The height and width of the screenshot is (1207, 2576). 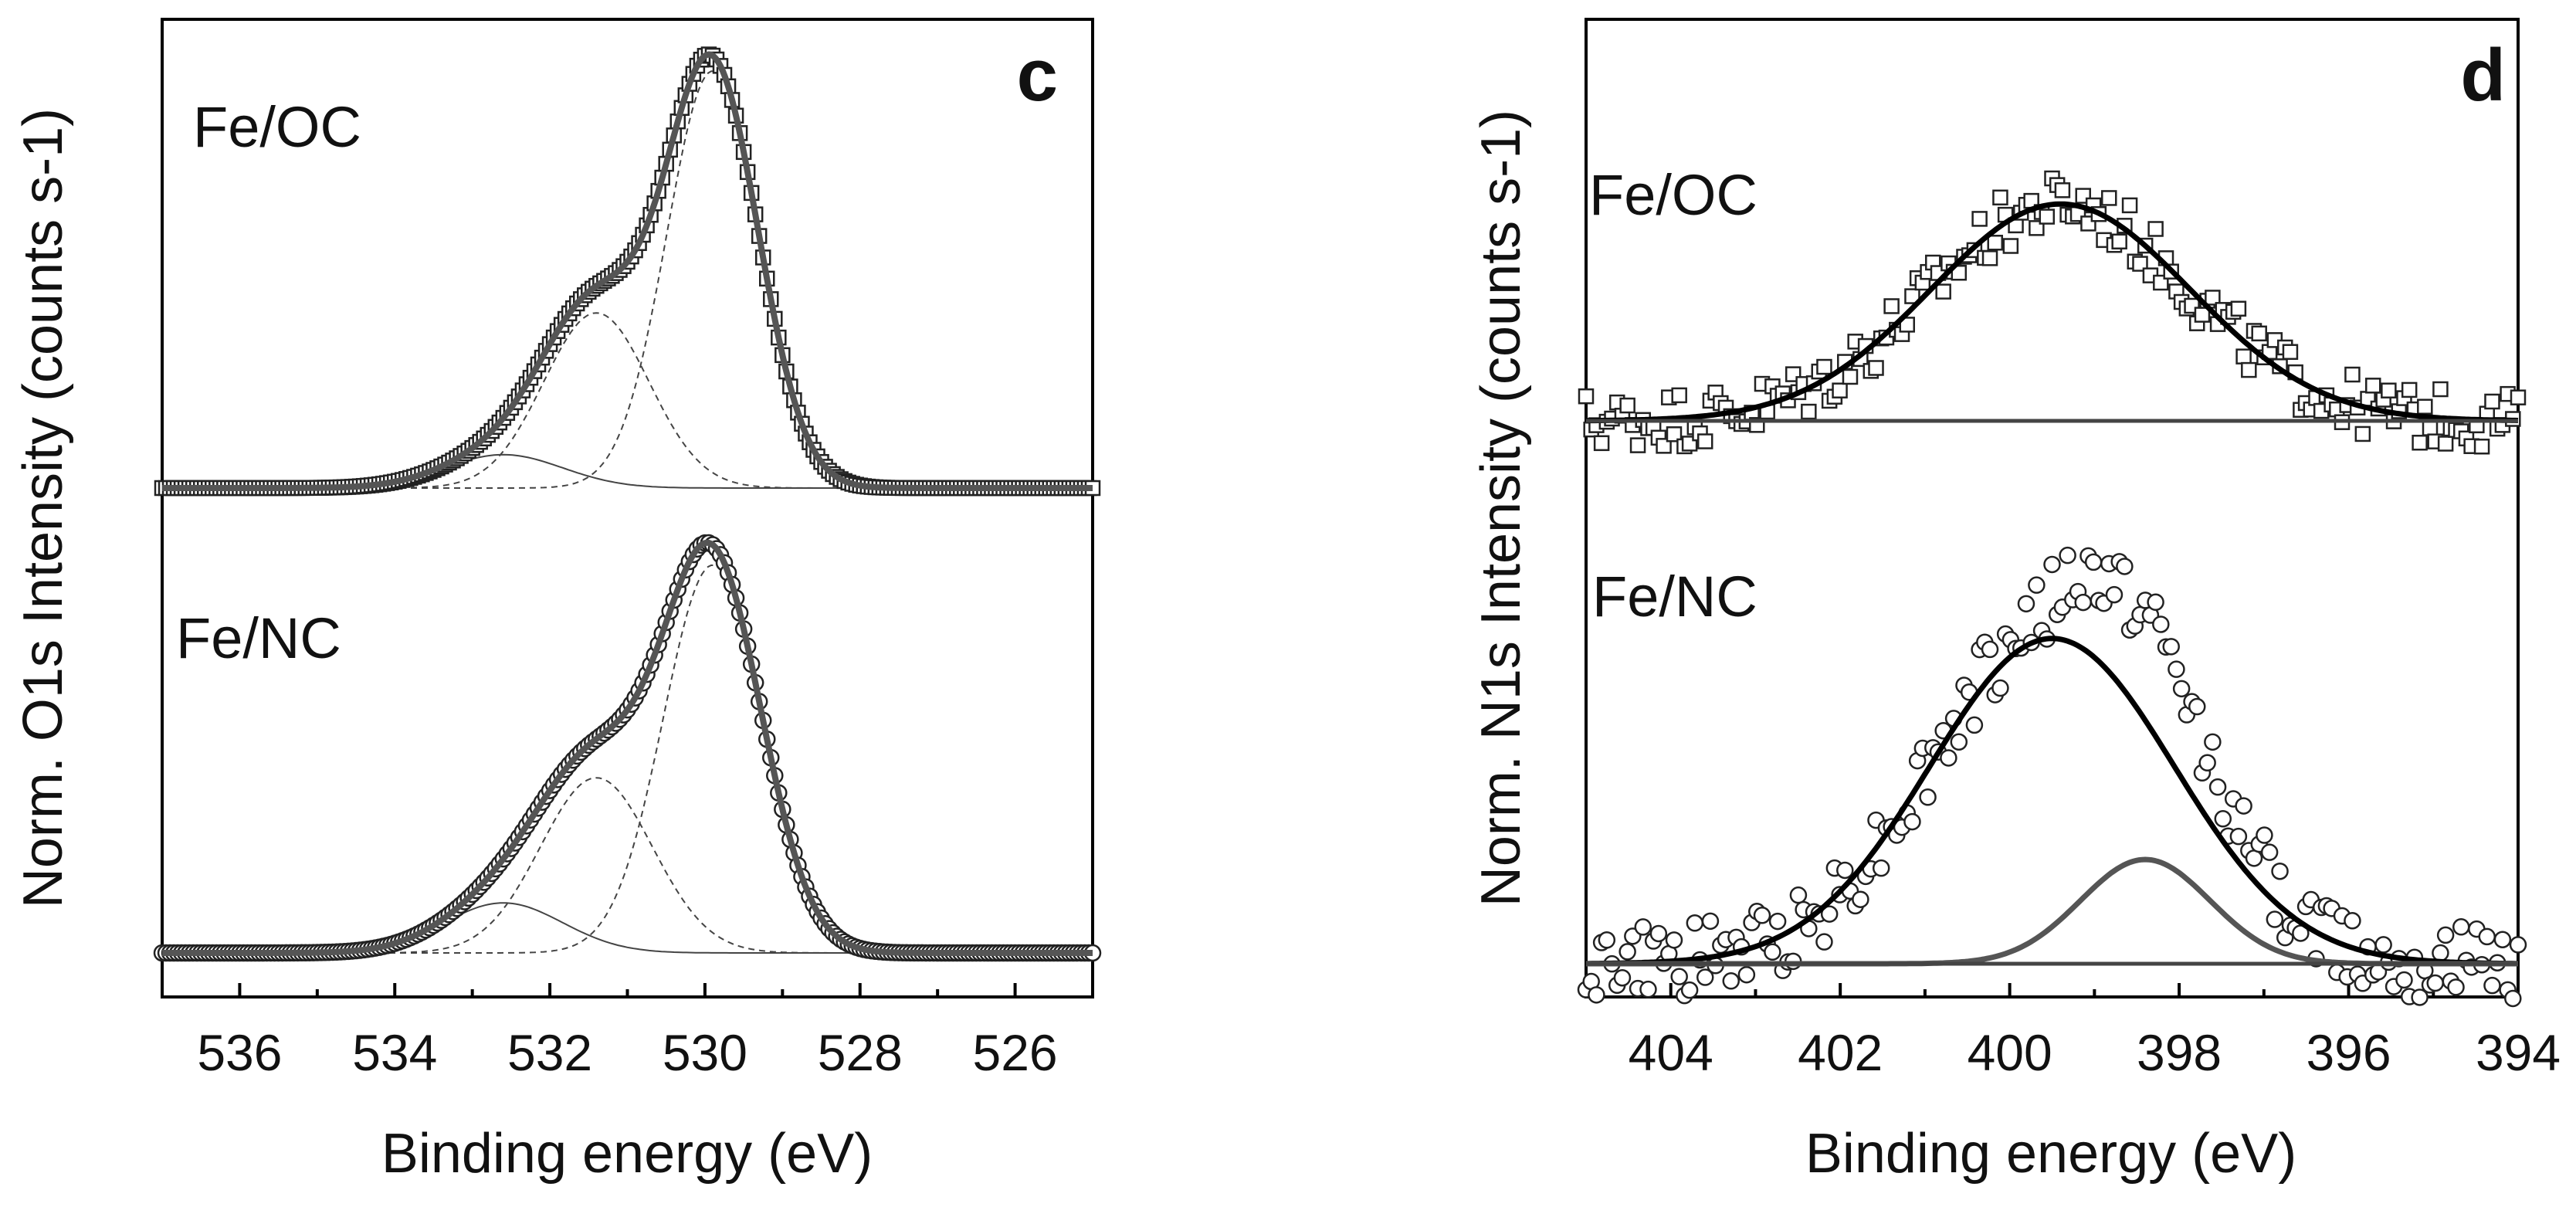 What do you see at coordinates (43, 508) in the screenshot?
I see `panel-c-y-axis-label: Norm. O1s Intensity (counts s-1)` at bounding box center [43, 508].